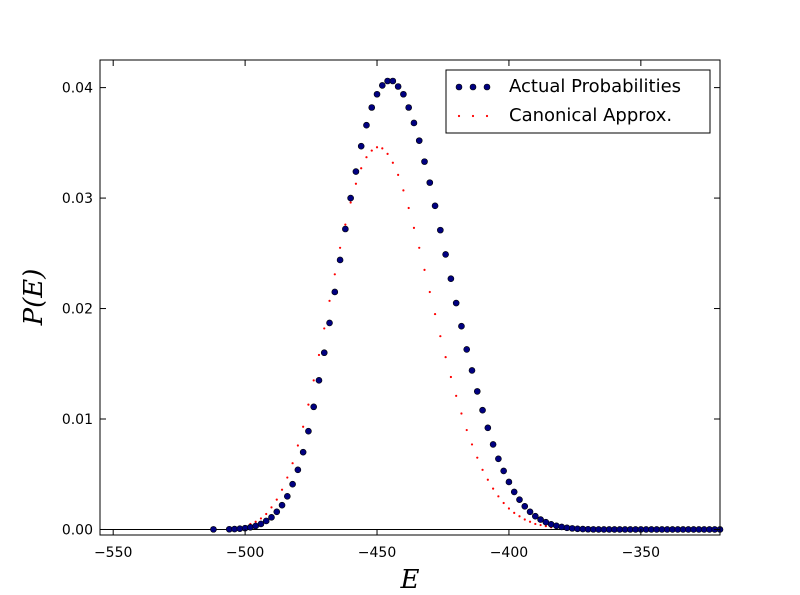 The width and height of the screenshot is (800, 595). Describe the element at coordinates (410, 580) in the screenshot. I see `x-axis-label: E` at that location.